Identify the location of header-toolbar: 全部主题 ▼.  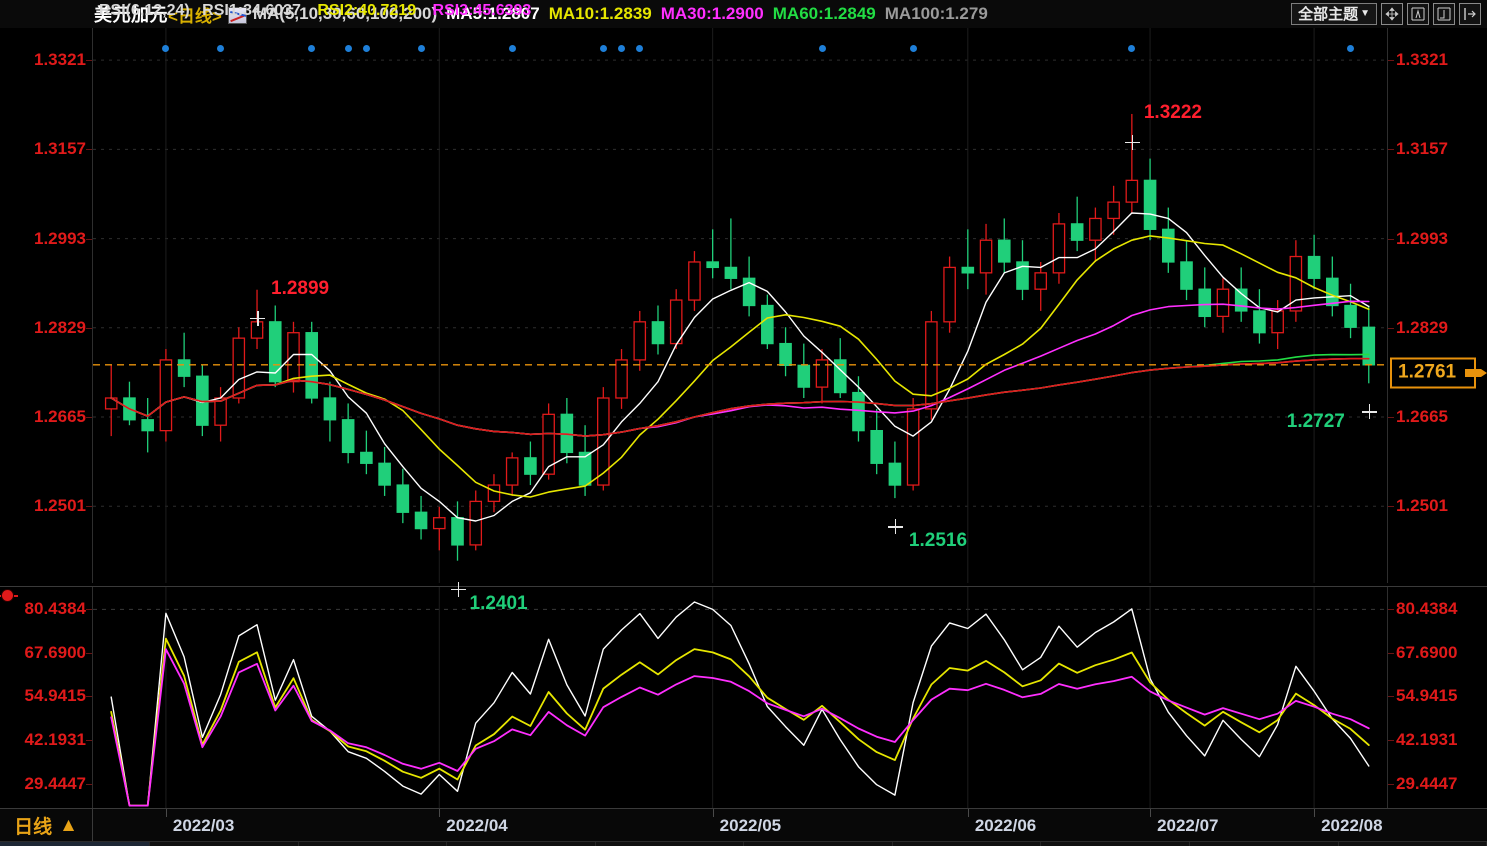
(1386, 14).